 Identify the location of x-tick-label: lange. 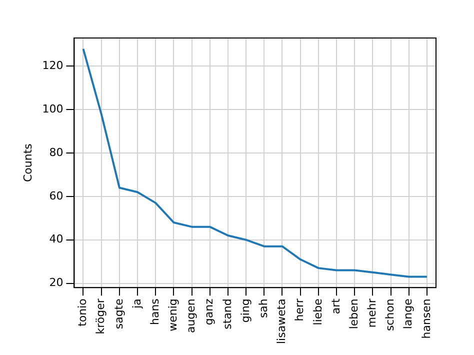
(408, 314).